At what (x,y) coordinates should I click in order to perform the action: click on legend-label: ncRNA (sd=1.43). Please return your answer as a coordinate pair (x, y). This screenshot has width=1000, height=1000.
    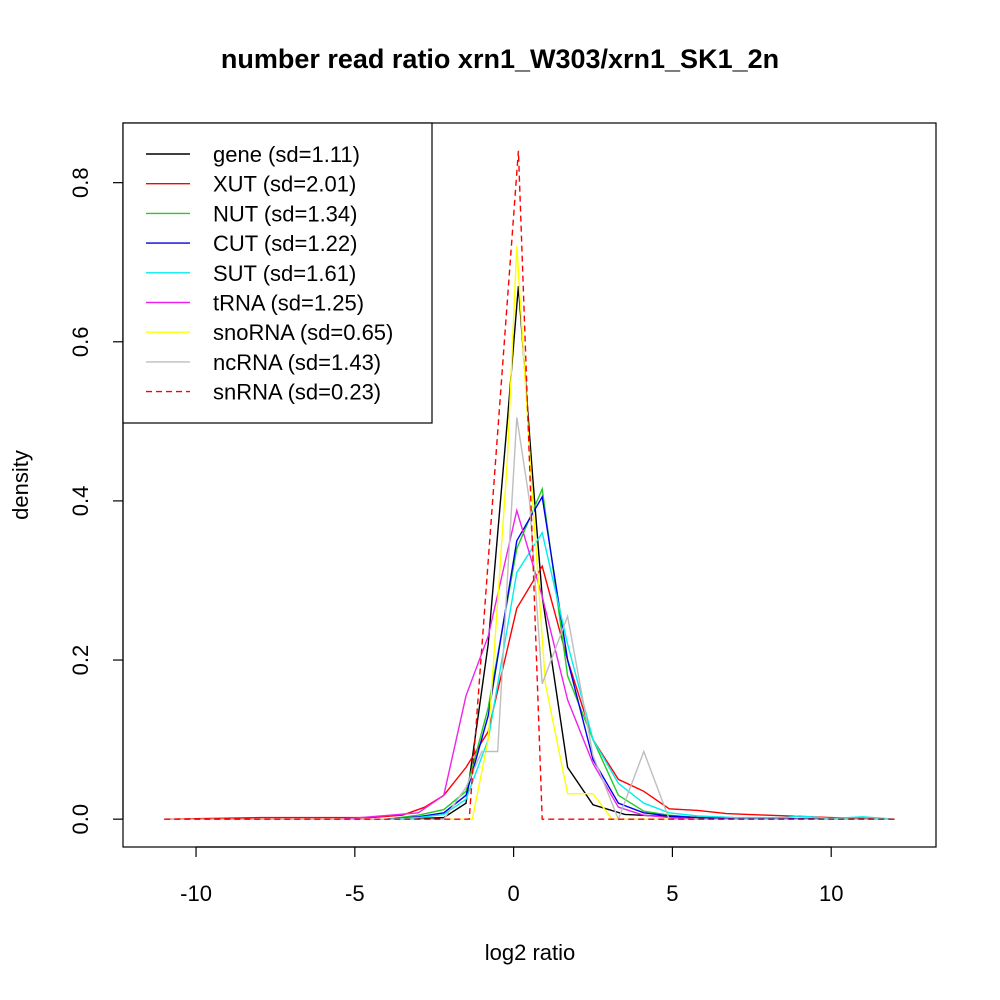
    Looking at the image, I should click on (297, 362).